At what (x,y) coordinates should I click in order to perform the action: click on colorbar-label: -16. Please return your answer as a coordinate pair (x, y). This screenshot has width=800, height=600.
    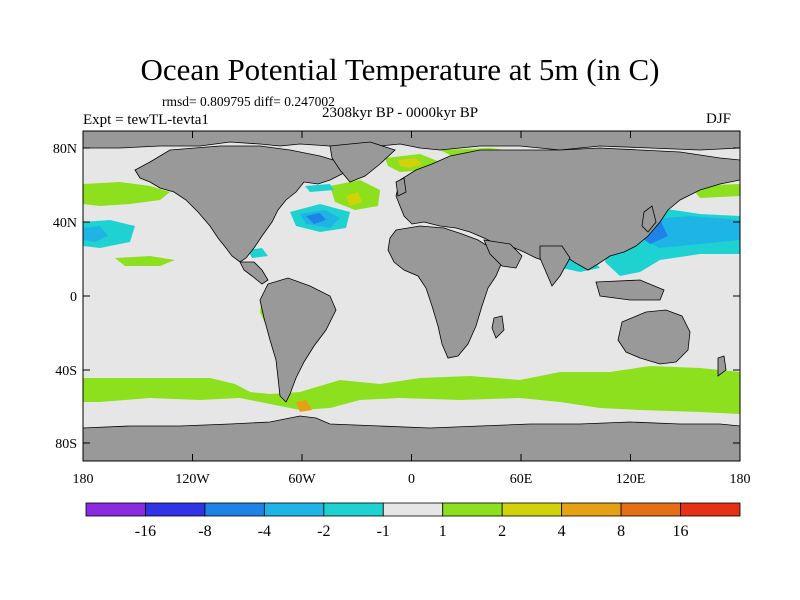
    Looking at the image, I should click on (145, 531).